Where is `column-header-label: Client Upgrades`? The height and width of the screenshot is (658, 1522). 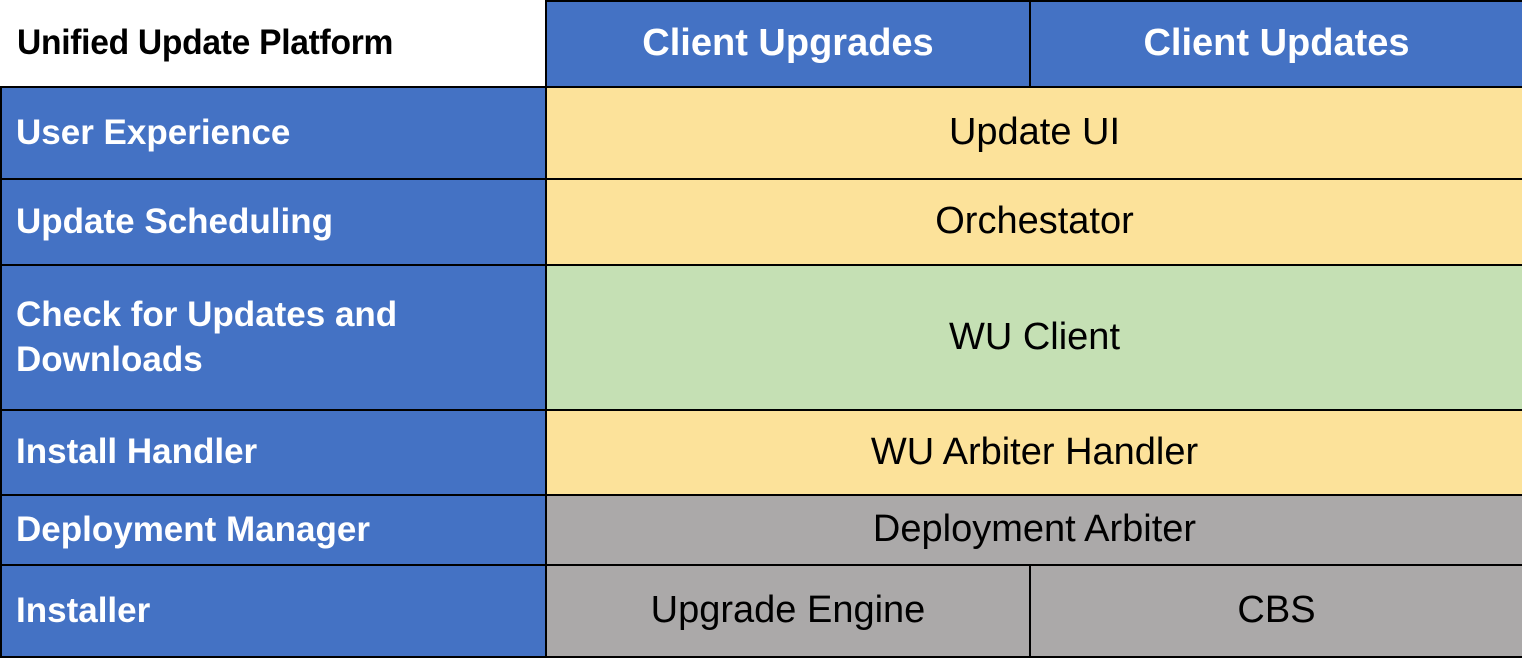 column-header-label: Client Upgrades is located at coordinates (788, 43).